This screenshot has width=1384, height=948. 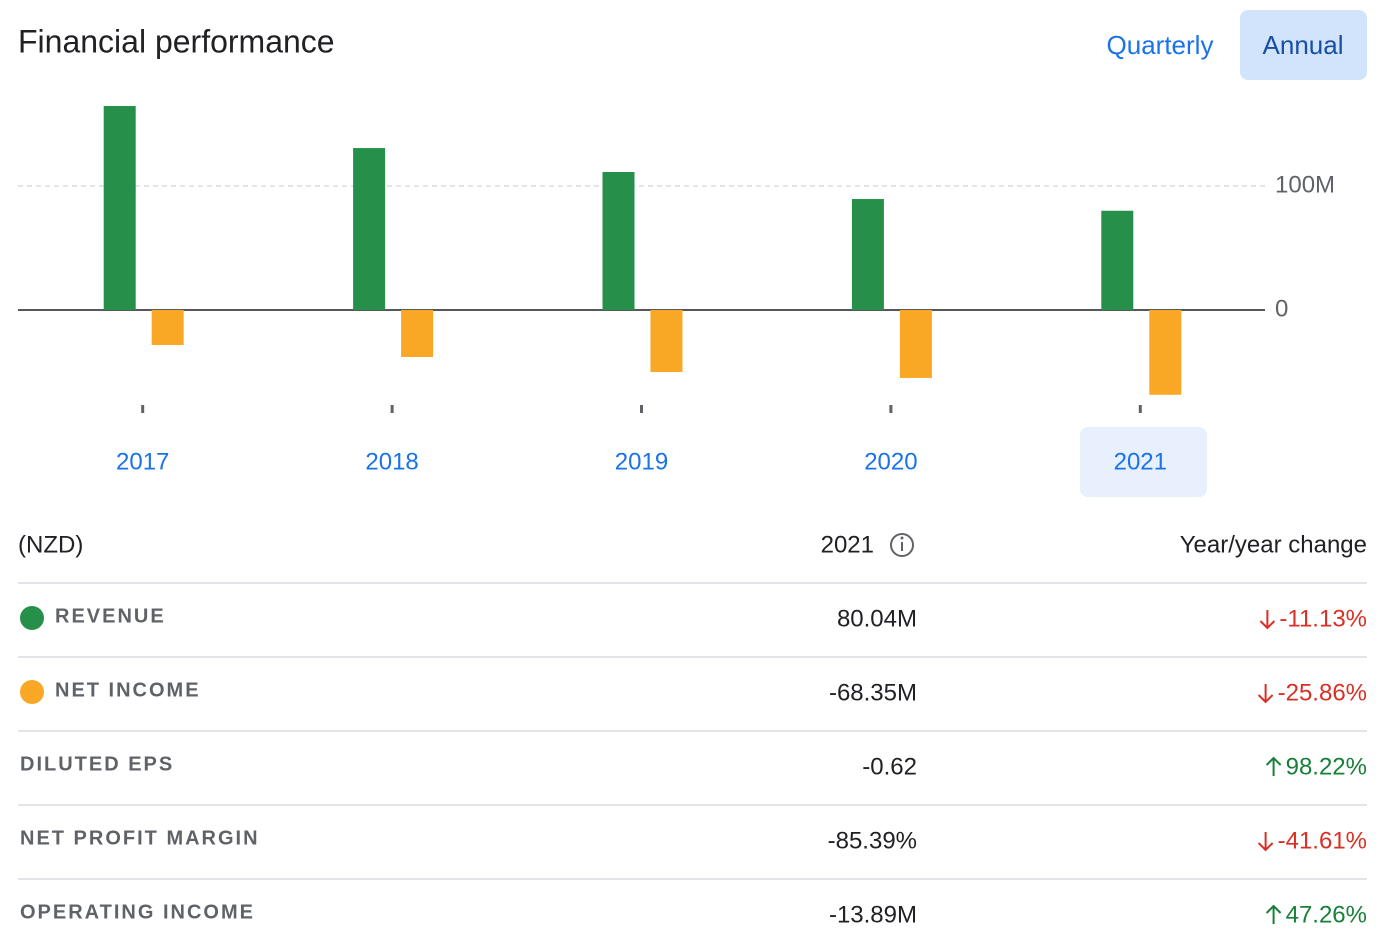 I want to click on row-label: NET INCOME, so click(x=128, y=690).